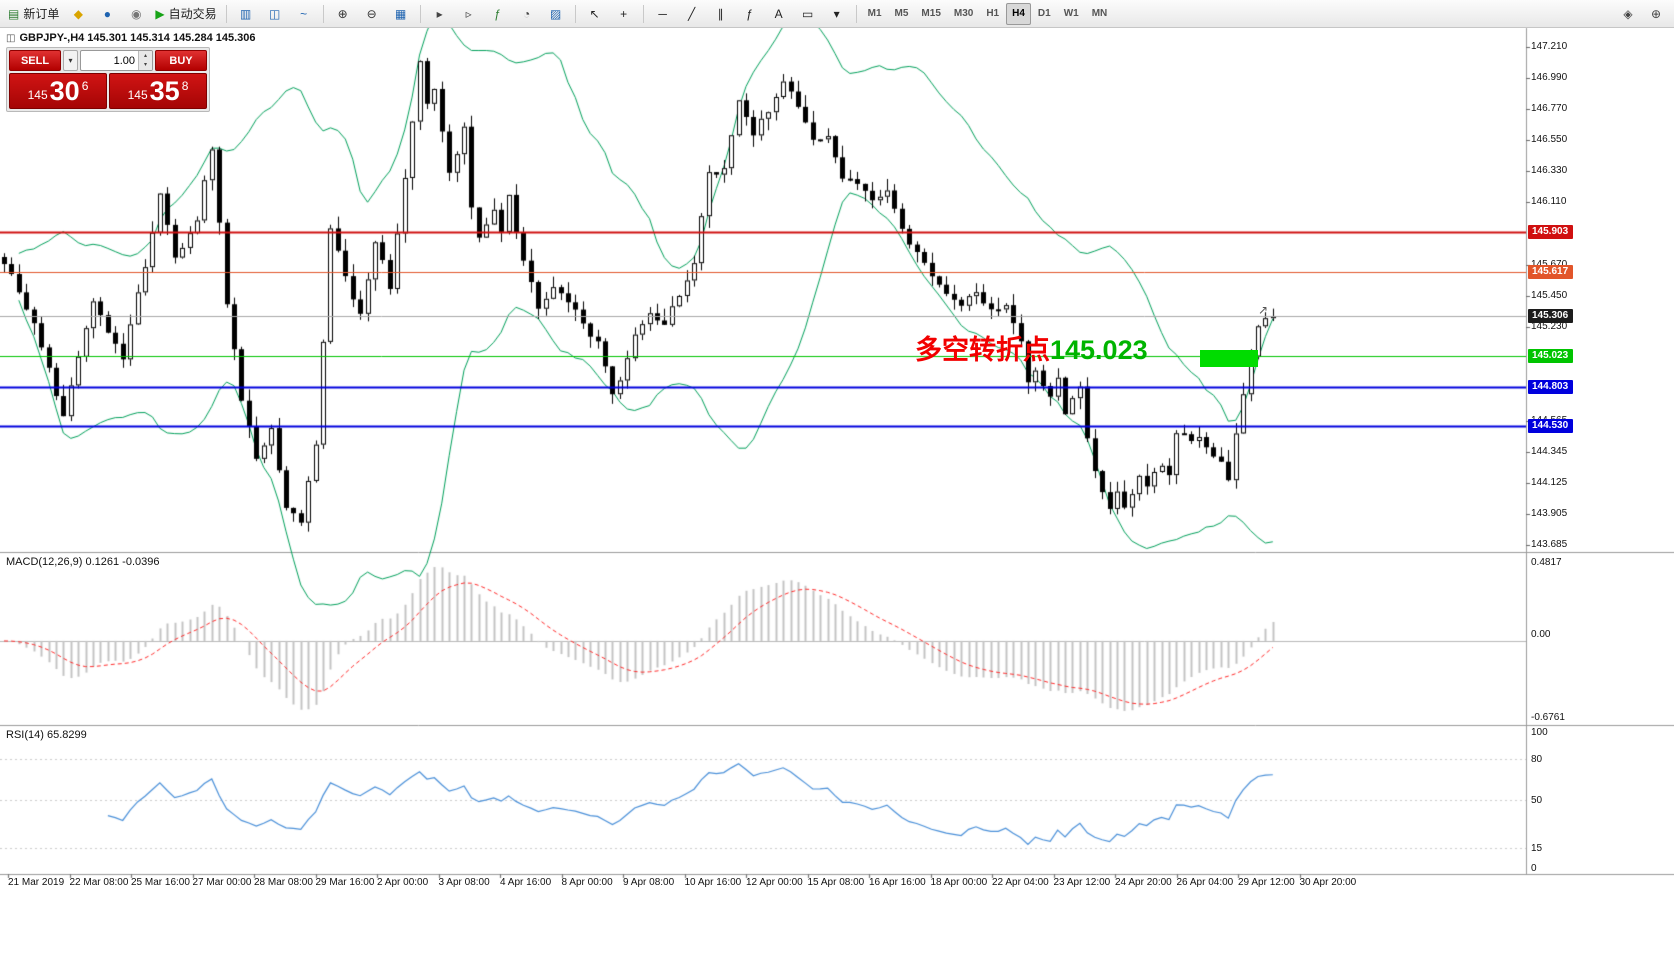  I want to click on time-axis-label: 29 Apr 12:00, so click(1266, 882).